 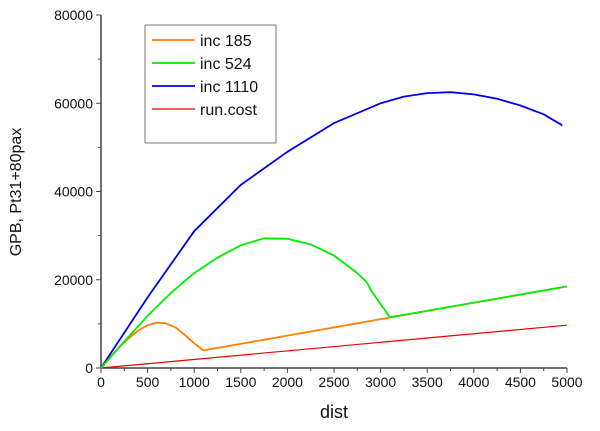 I want to click on y-tick-label: 60000, so click(x=73, y=103).